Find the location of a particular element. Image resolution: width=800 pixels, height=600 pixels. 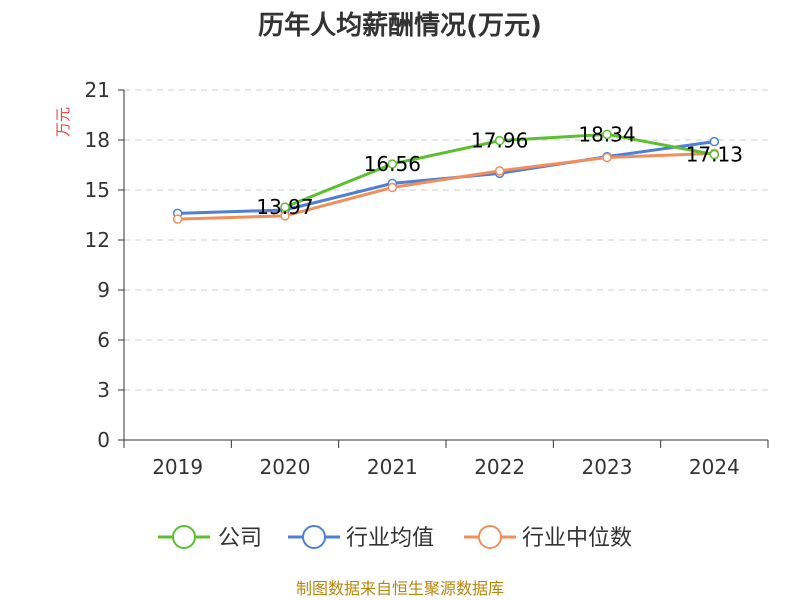

data-labels: 13.97 16.56 17.96 18.34 17.13 is located at coordinates (499, 170).